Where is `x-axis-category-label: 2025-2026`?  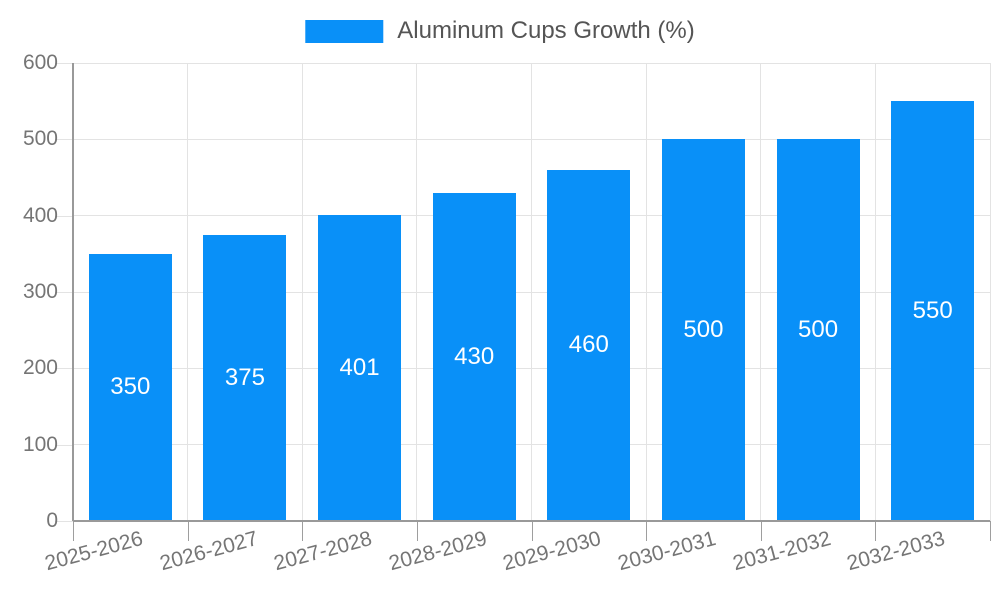 x-axis-category-label: 2025-2026 is located at coordinates (94, 551).